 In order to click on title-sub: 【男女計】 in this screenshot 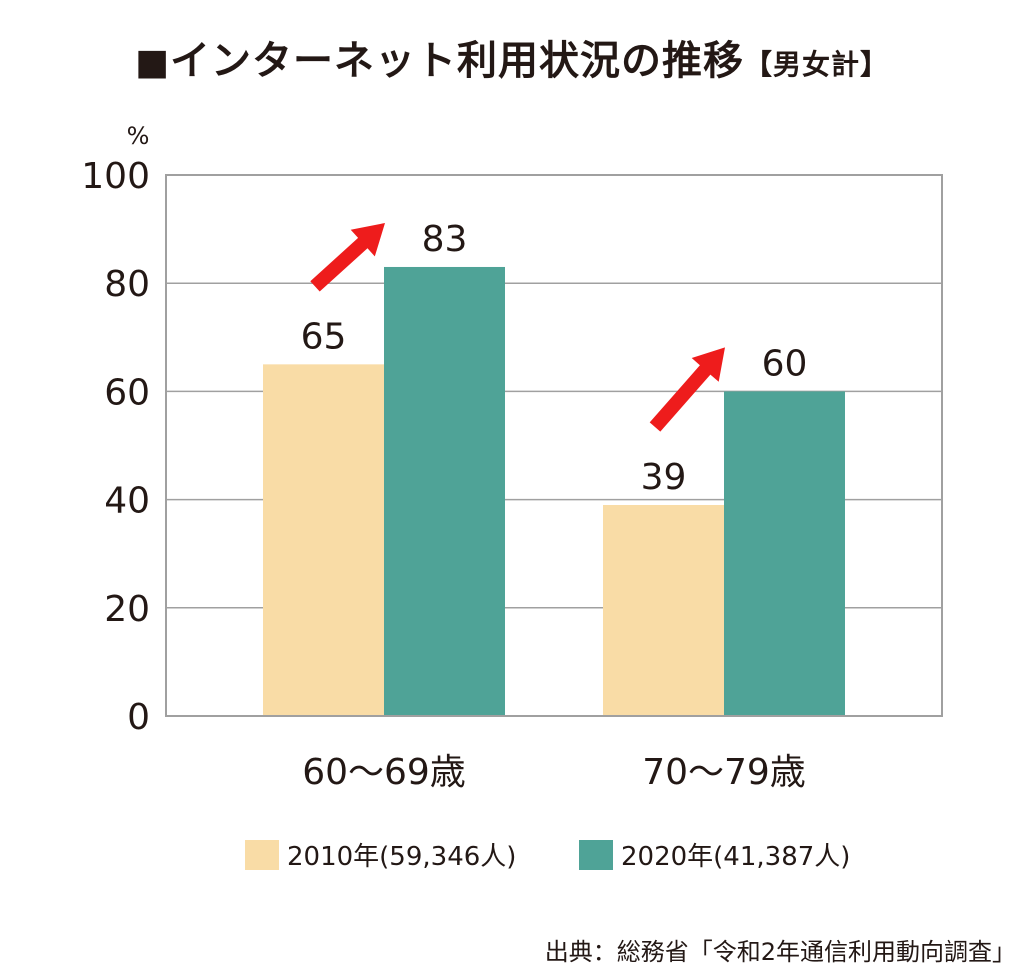, I will do `click(817, 64)`.